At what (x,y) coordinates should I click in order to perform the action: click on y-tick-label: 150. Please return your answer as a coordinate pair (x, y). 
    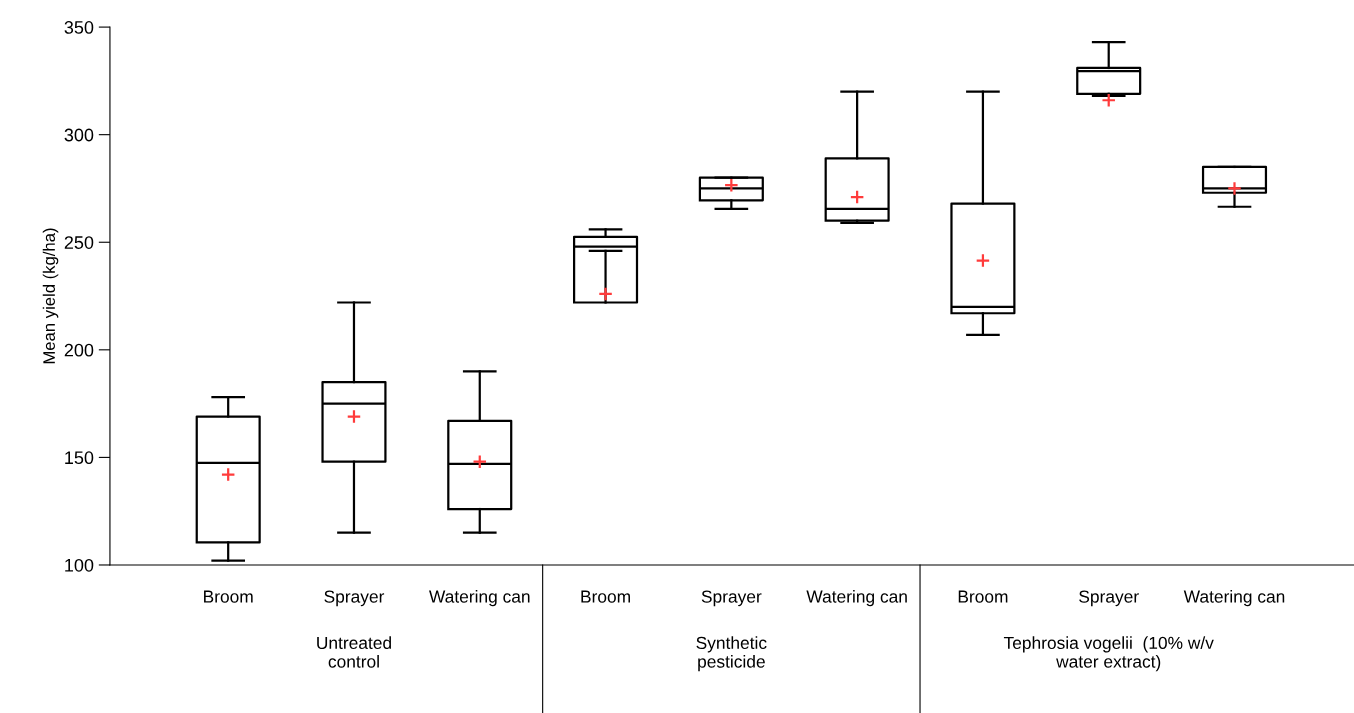
    Looking at the image, I should click on (79, 458).